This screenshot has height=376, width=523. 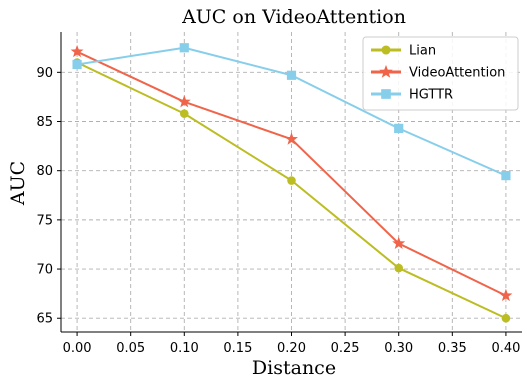 I want to click on x-axis-label: Distance, so click(x=294, y=366).